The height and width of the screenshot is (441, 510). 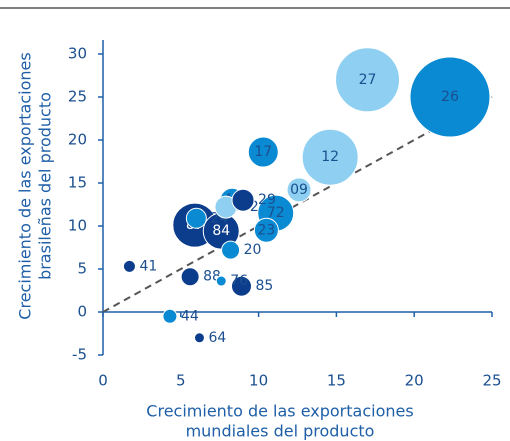 What do you see at coordinates (253, 250) in the screenshot?
I see `point-label: 20` at bounding box center [253, 250].